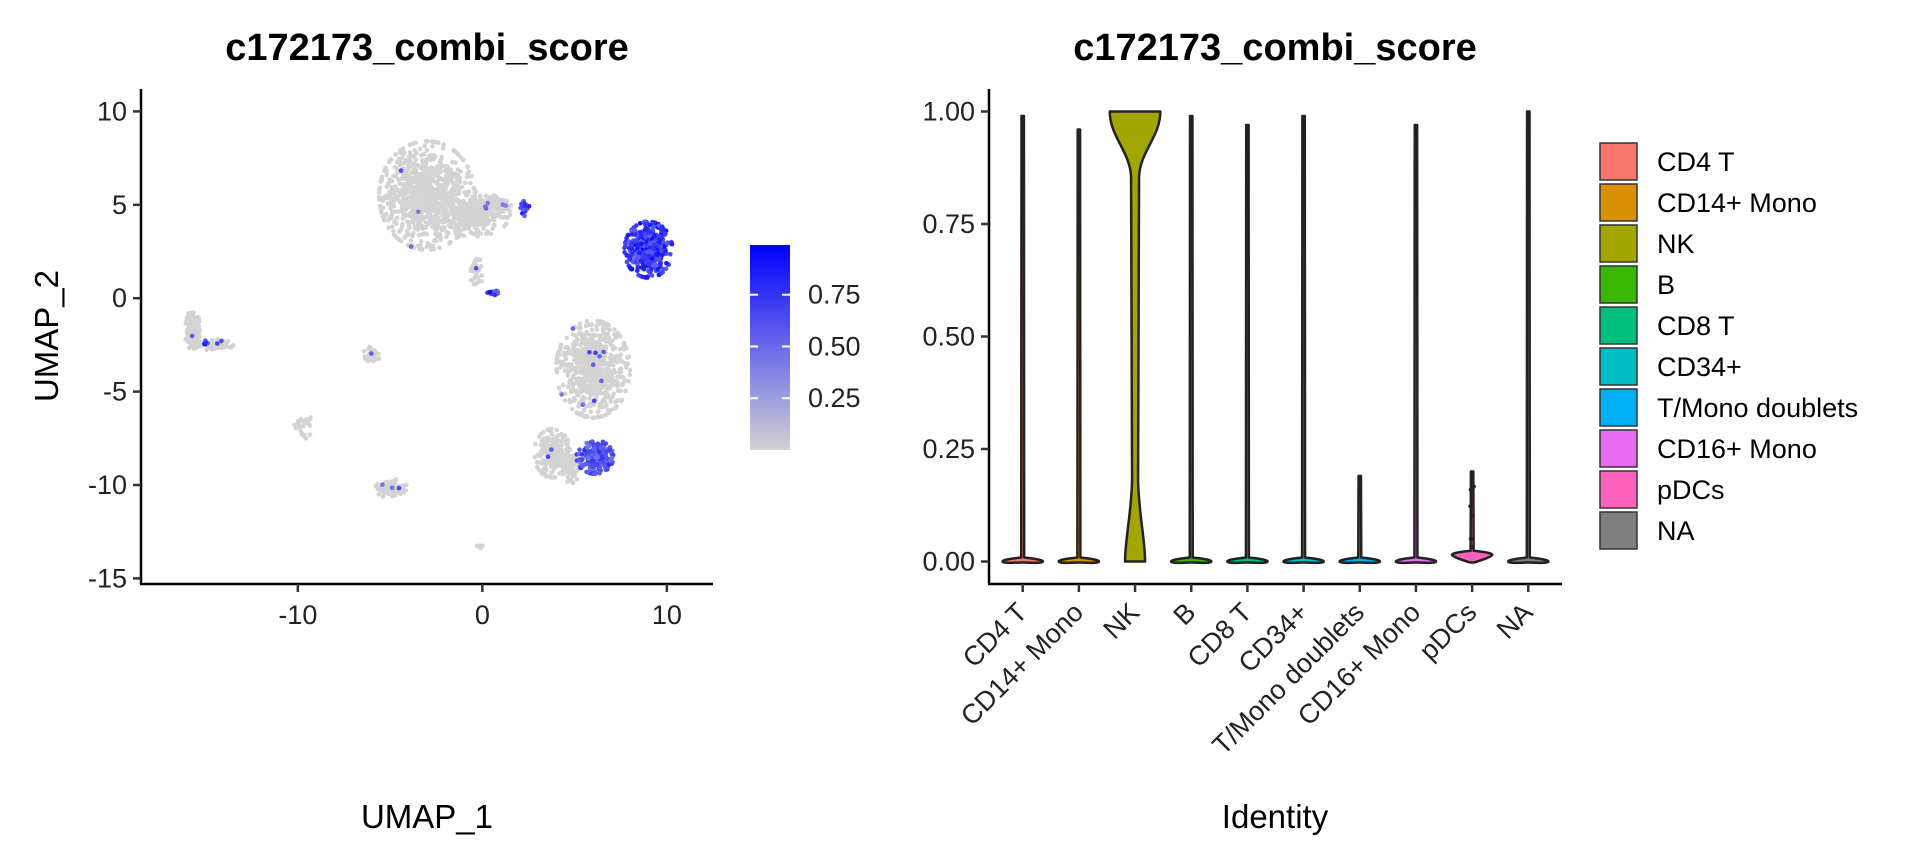  What do you see at coordinates (948, 449) in the screenshot?
I see `violin-y-tick-label: 0.25` at bounding box center [948, 449].